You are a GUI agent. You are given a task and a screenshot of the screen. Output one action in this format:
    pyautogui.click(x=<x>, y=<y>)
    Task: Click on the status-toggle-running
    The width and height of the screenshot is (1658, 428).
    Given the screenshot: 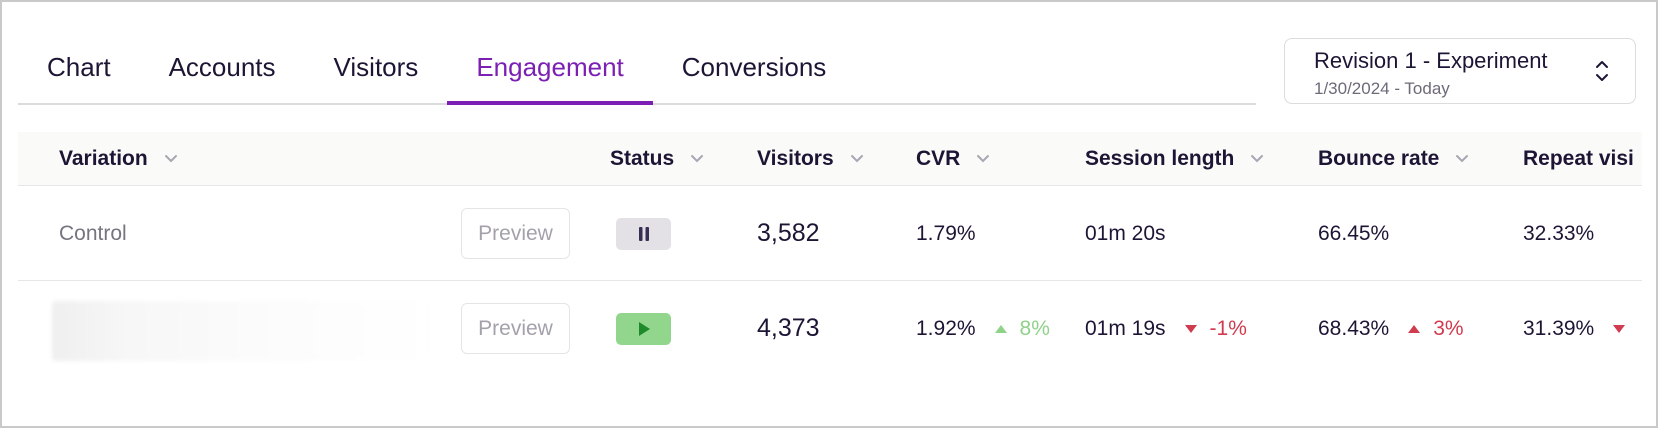 What is the action you would take?
    pyautogui.click(x=643, y=329)
    